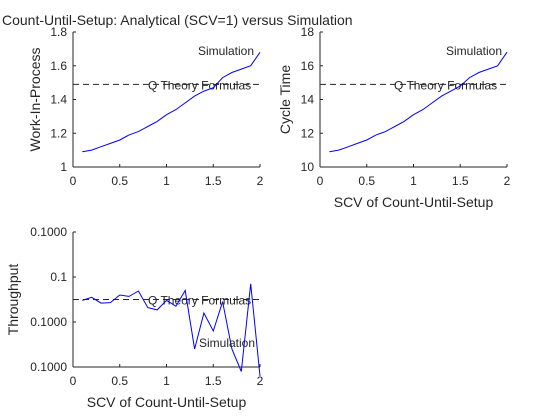  Describe the element at coordinates (13, 300) in the screenshot. I see `y-axis-label: Throughput` at that location.